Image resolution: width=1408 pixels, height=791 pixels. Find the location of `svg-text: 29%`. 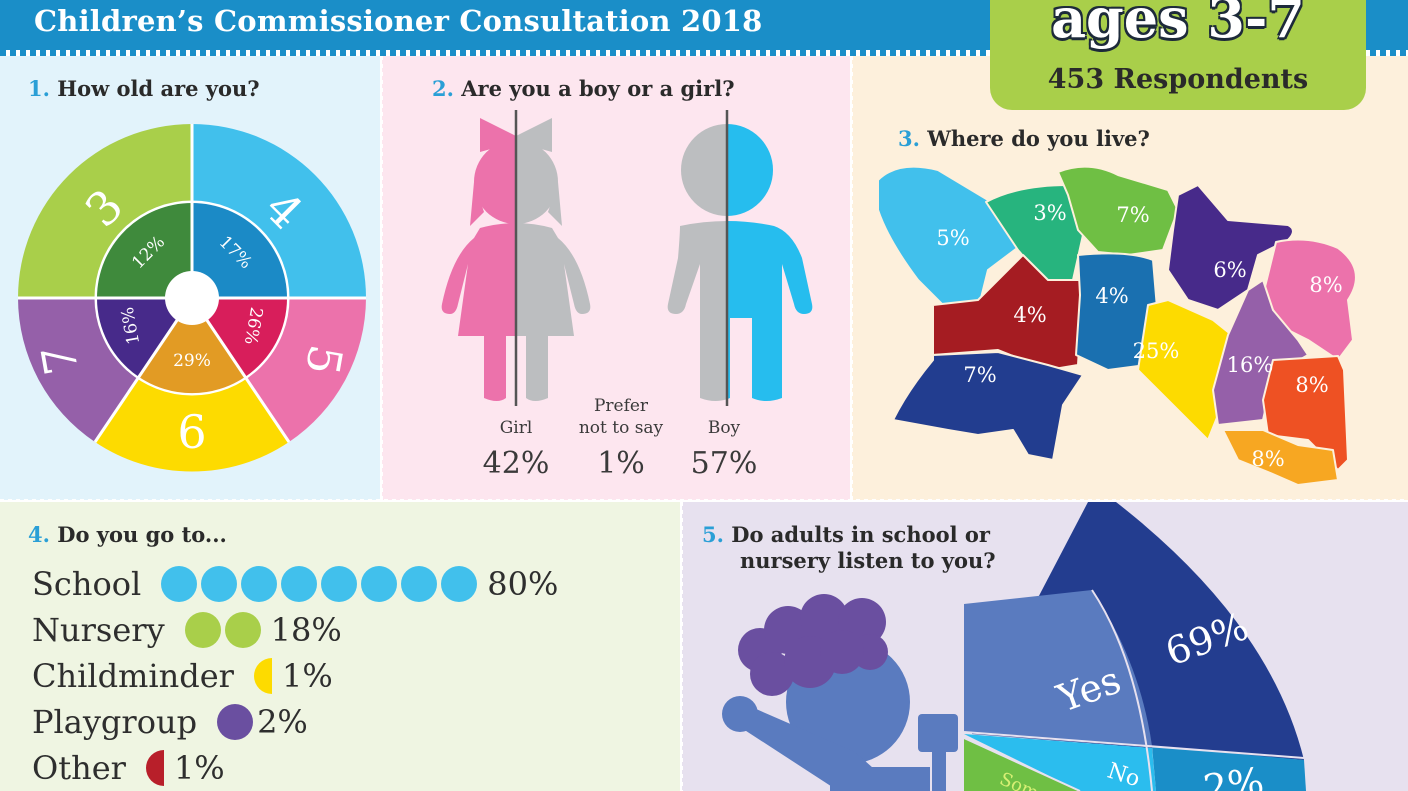

svg-text: 29% is located at coordinates (192, 361).